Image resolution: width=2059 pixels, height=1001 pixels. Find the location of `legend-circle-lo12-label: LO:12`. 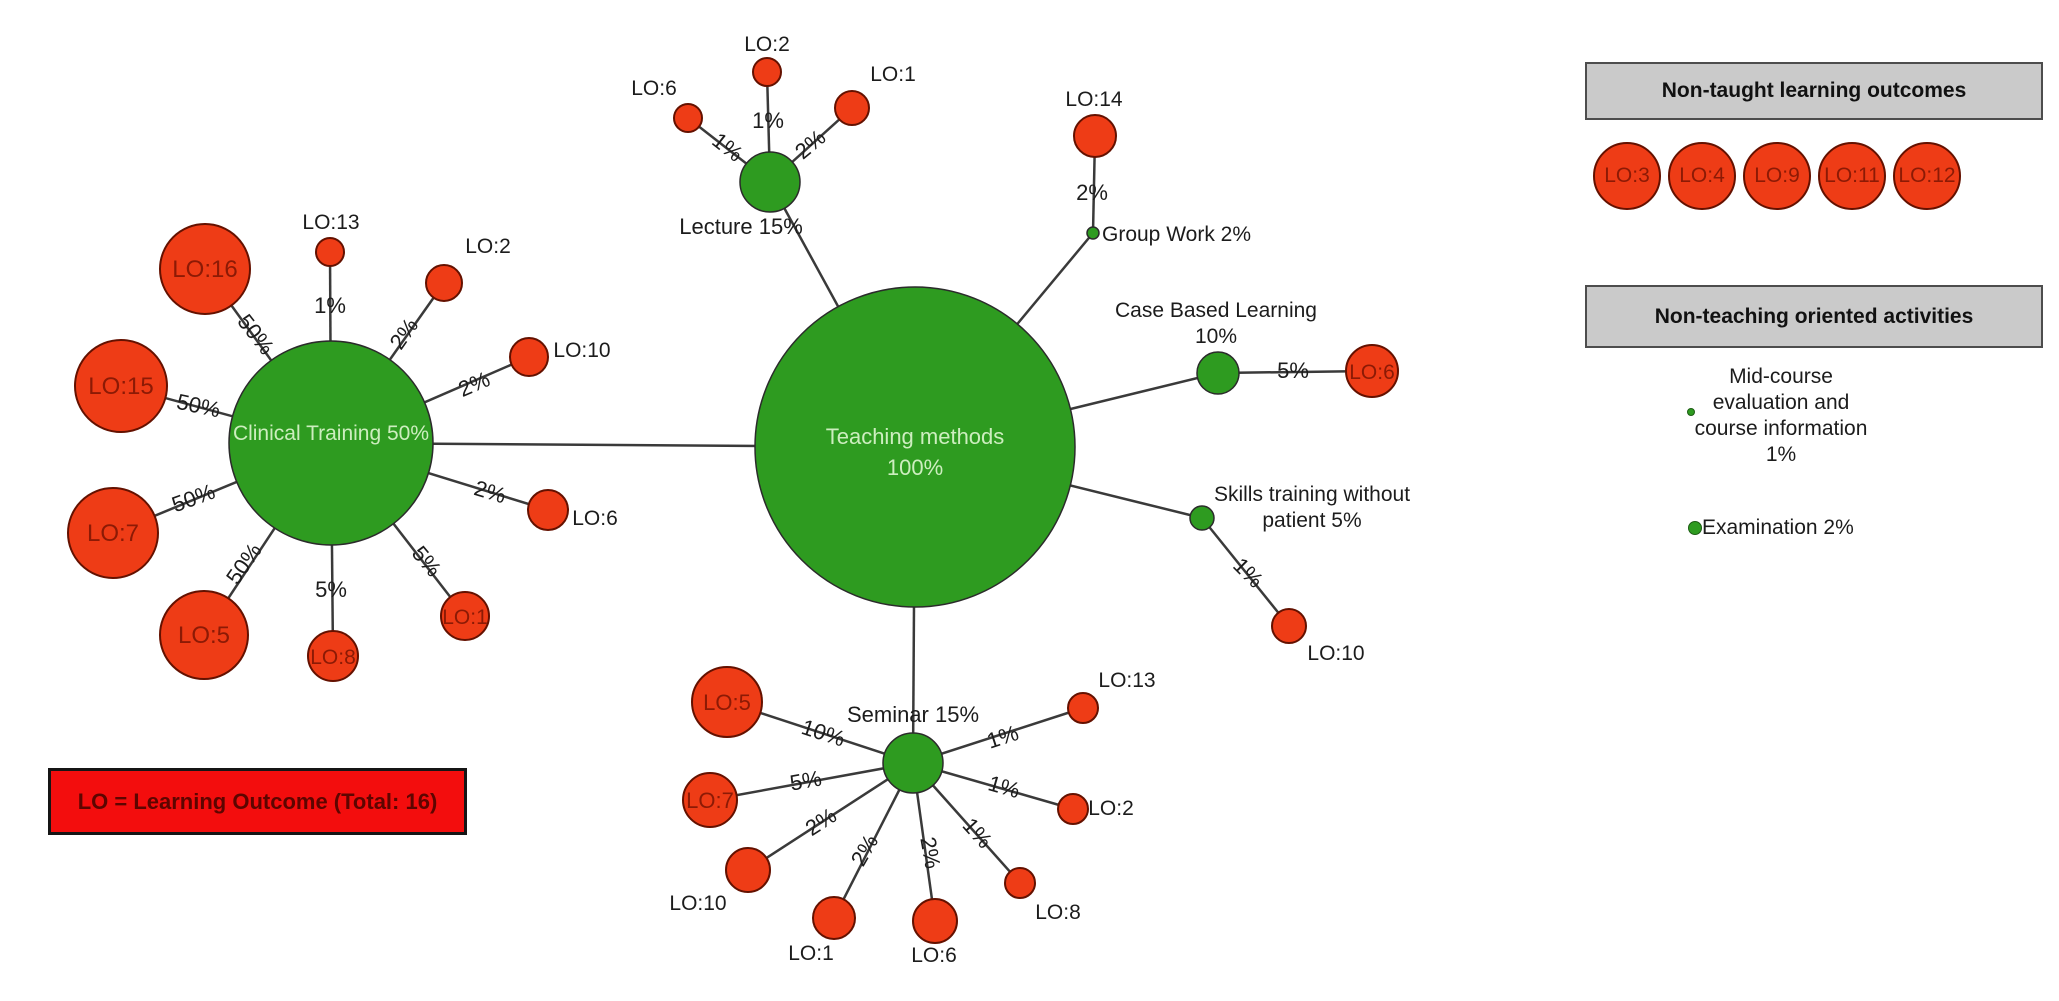

legend-circle-lo12-label: LO:12 is located at coordinates (1927, 175).